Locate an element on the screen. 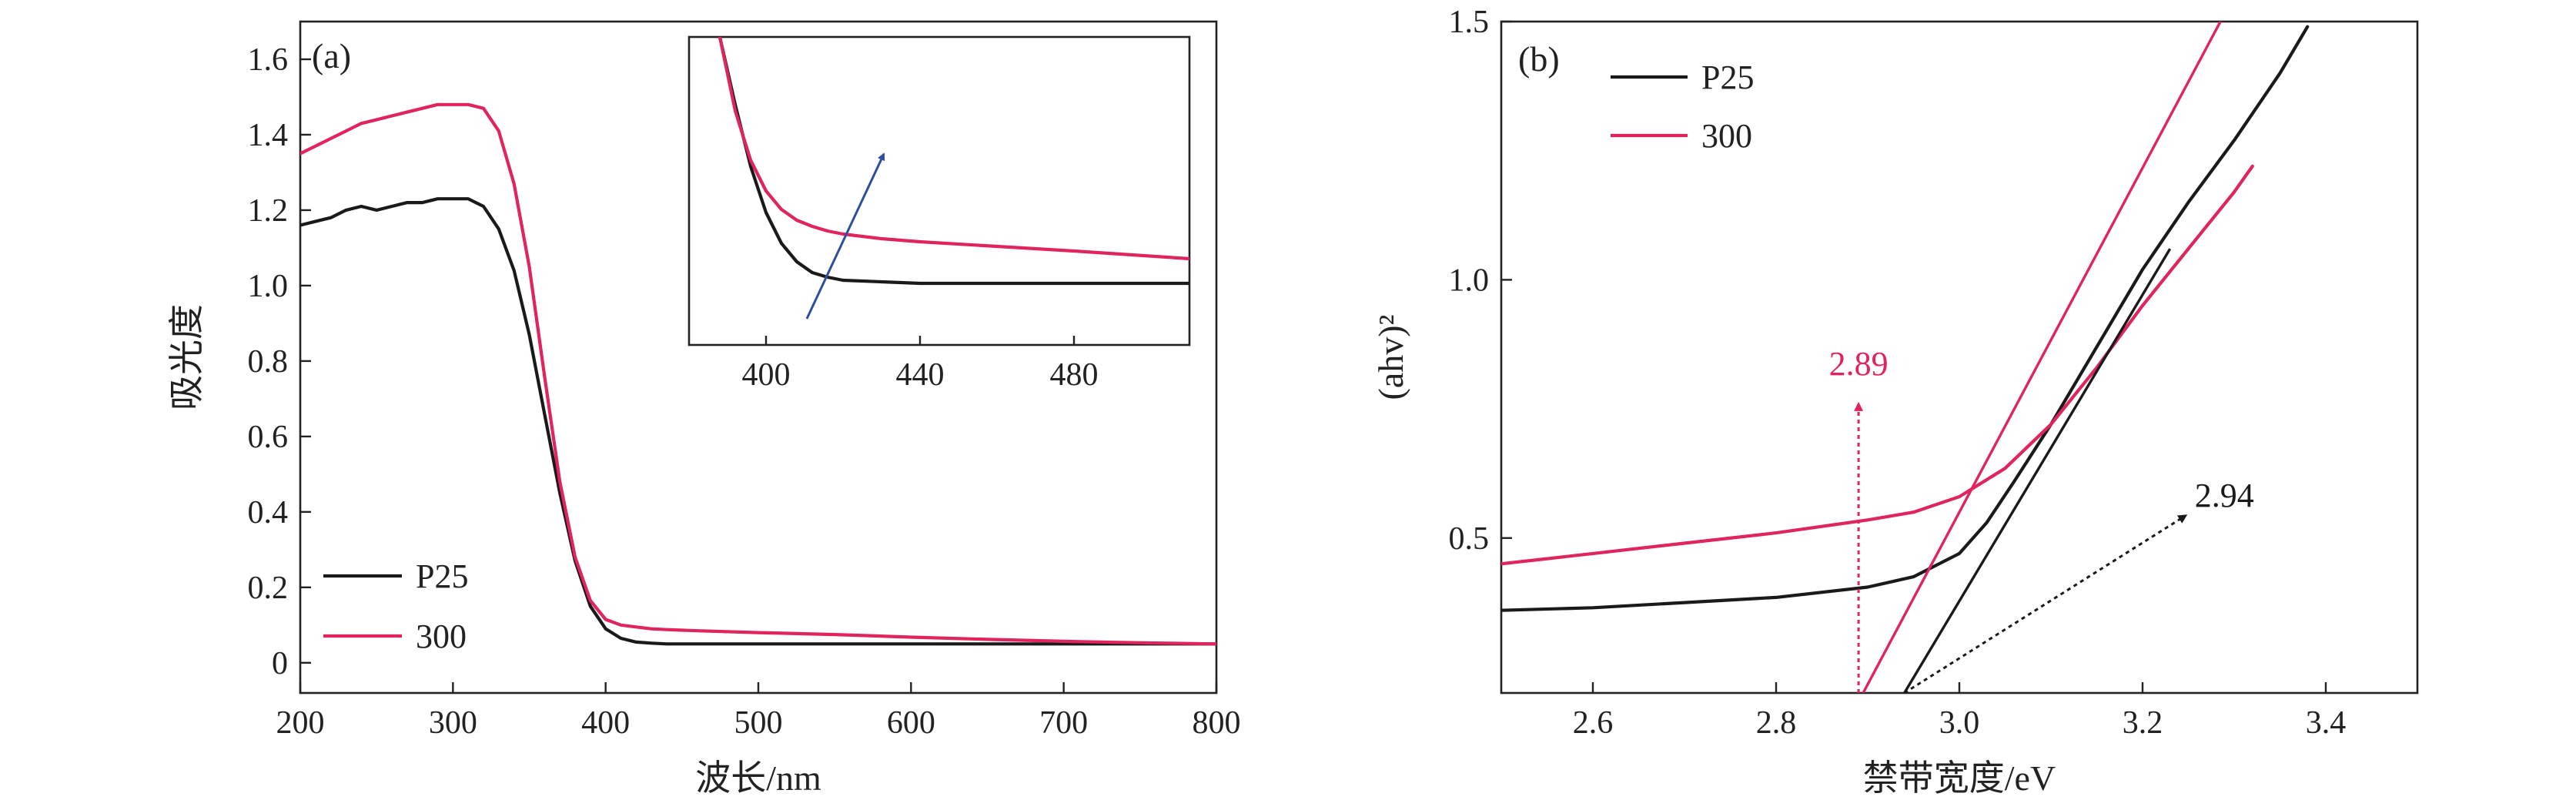 The height and width of the screenshot is (810, 2576). panel-b-x-tick-label: 3.4 is located at coordinates (2326, 723).